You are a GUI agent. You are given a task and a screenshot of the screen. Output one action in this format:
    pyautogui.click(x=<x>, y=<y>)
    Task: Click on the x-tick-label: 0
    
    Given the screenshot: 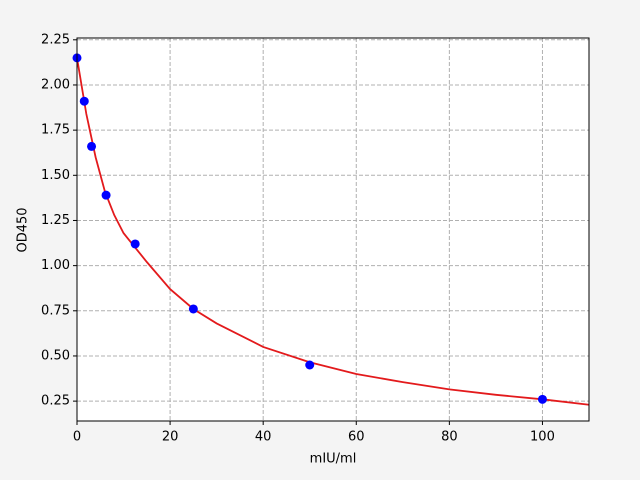 What is the action you would take?
    pyautogui.click(x=77, y=437)
    